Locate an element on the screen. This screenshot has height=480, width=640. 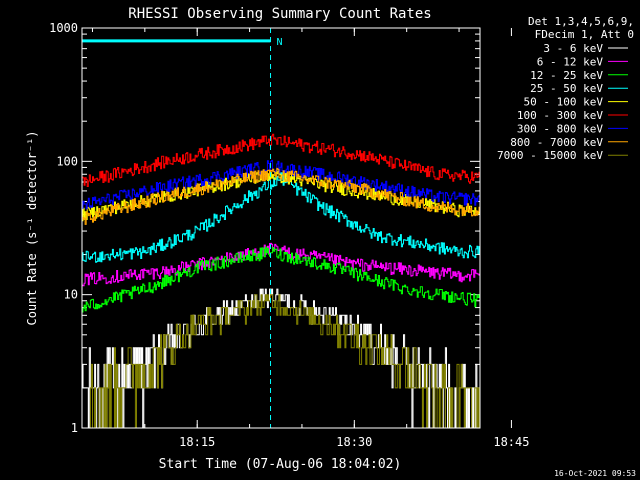
x-tick-label: 18:15 is located at coordinates (197, 442).